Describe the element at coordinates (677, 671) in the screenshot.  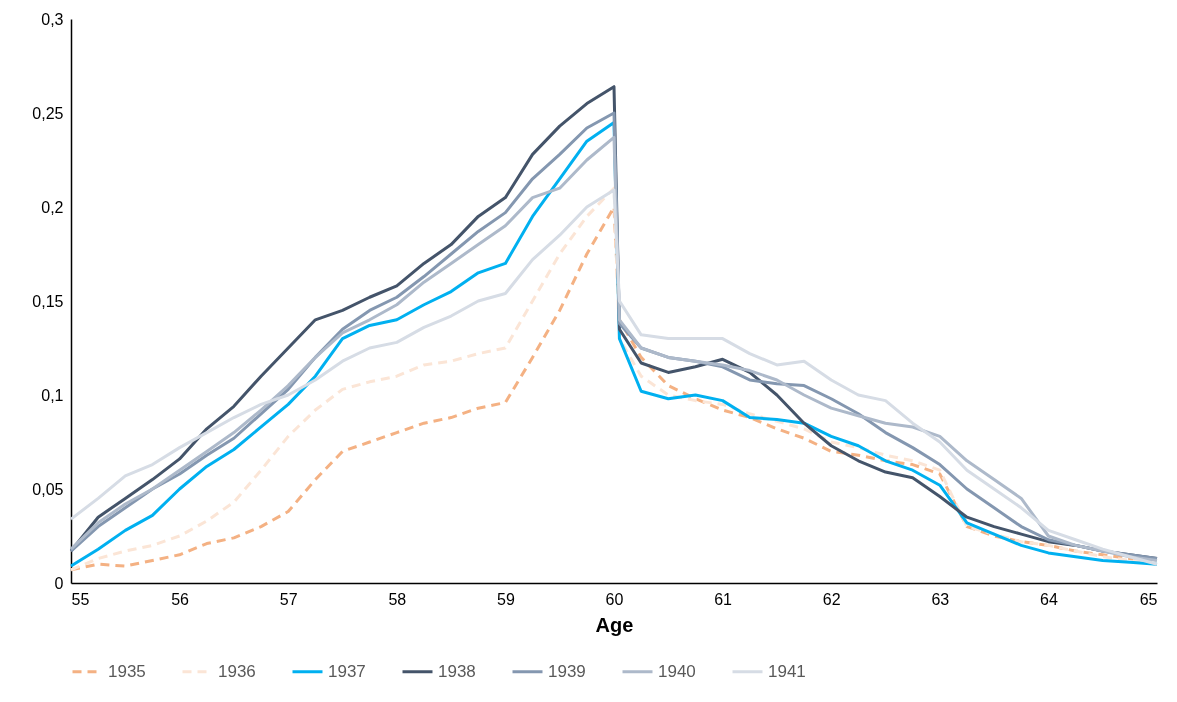
I see `legend-label: 1940` at that location.